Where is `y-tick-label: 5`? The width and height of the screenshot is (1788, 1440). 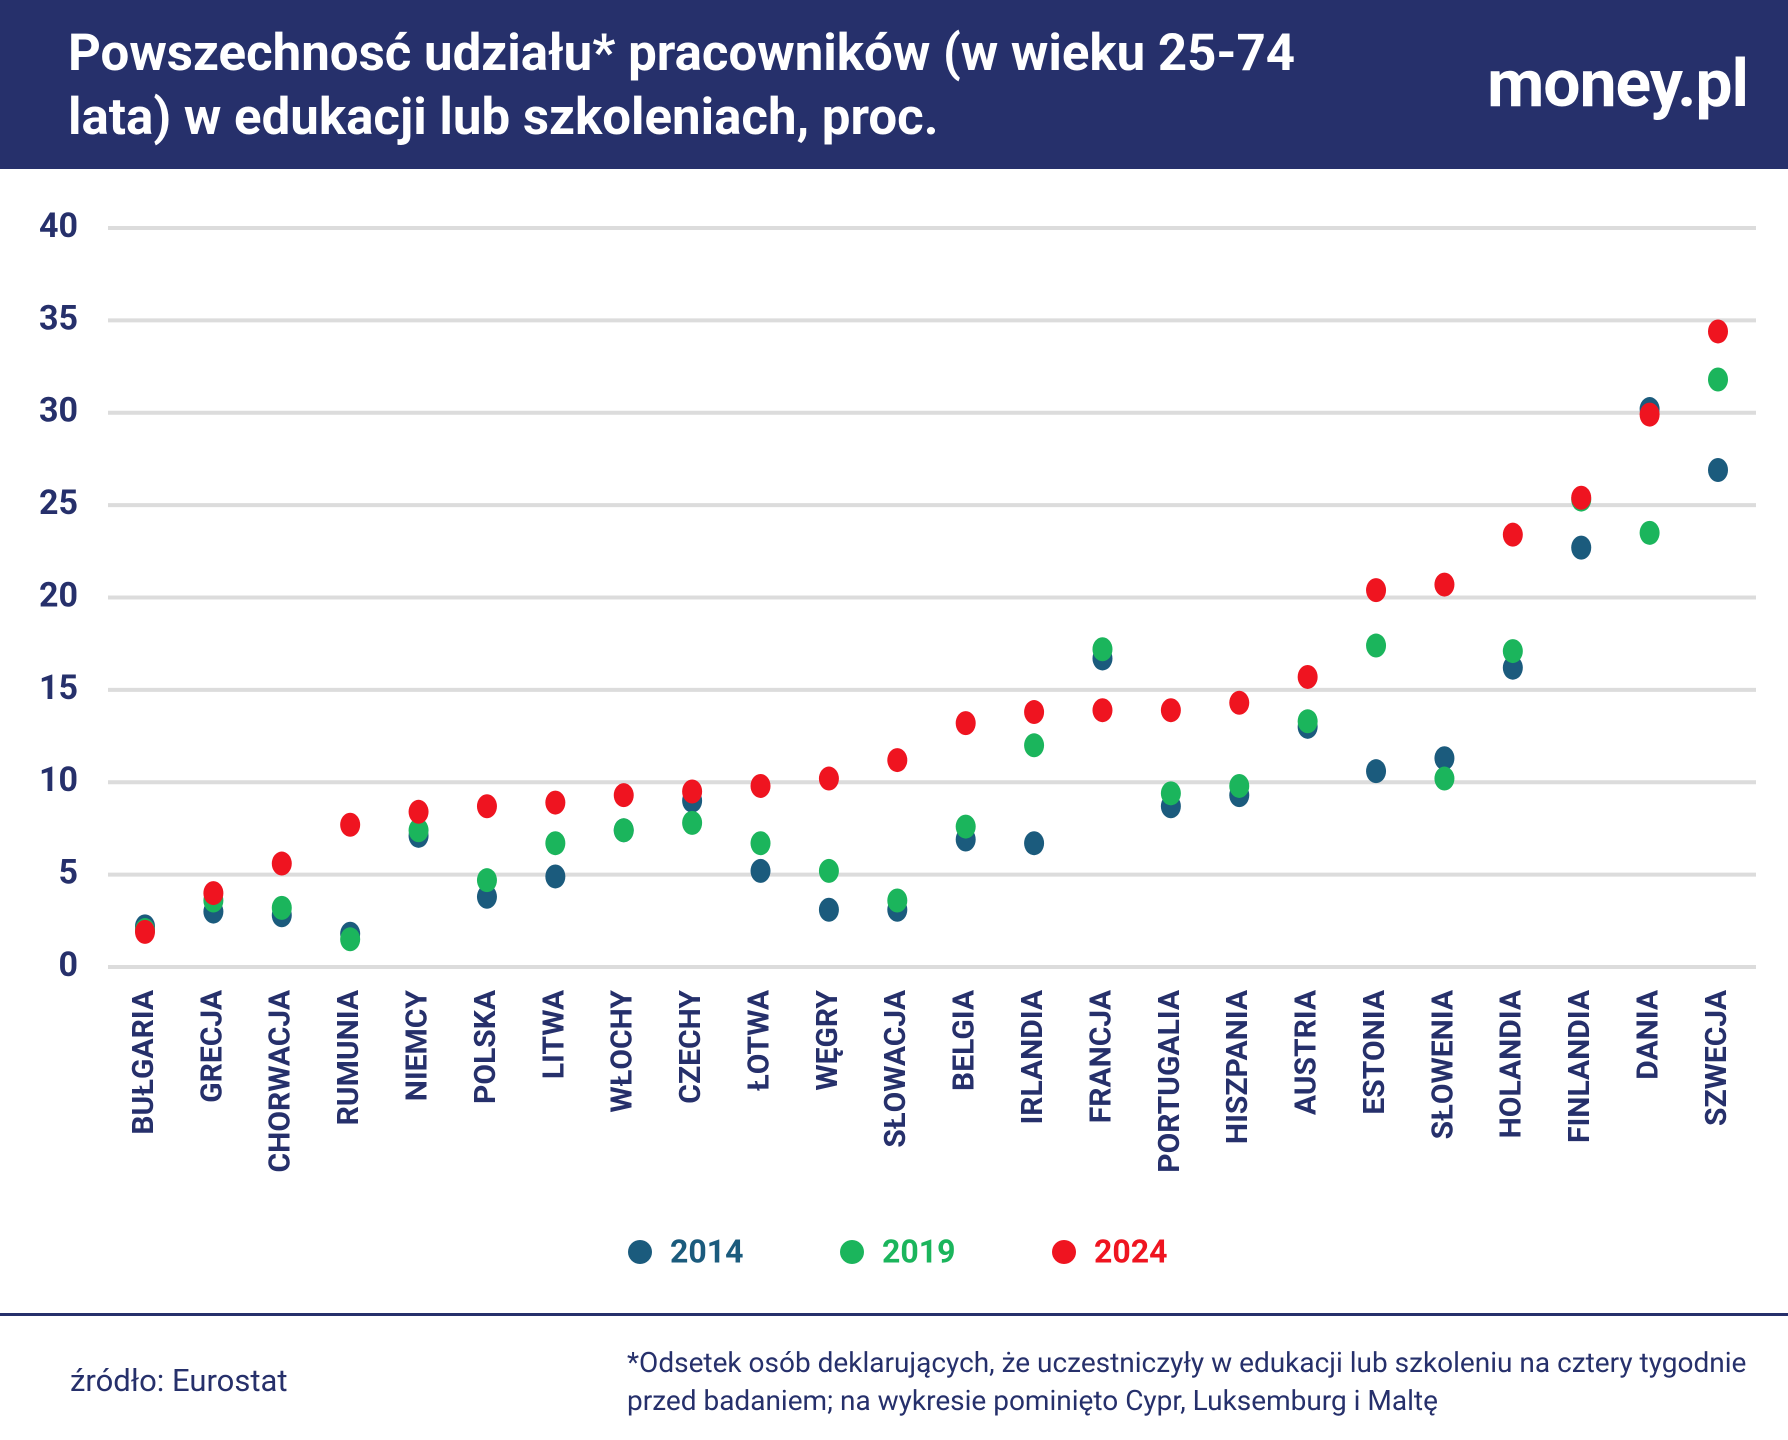
y-tick-label: 5 is located at coordinates (68, 873).